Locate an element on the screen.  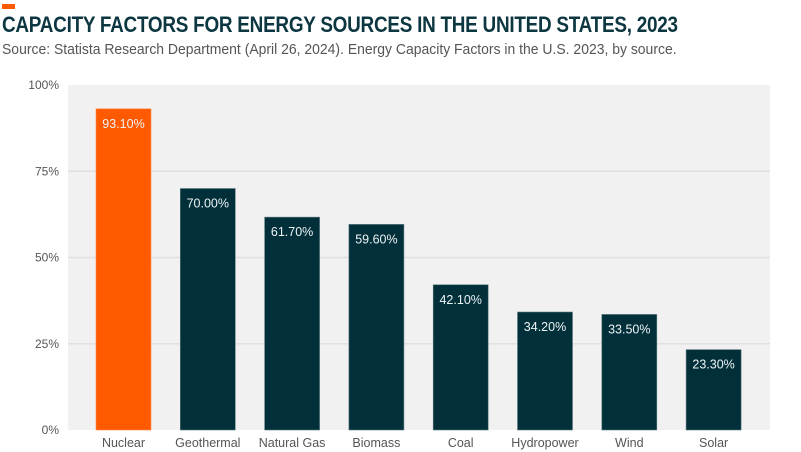
x-tick-label: Hydropower is located at coordinates (544, 443).